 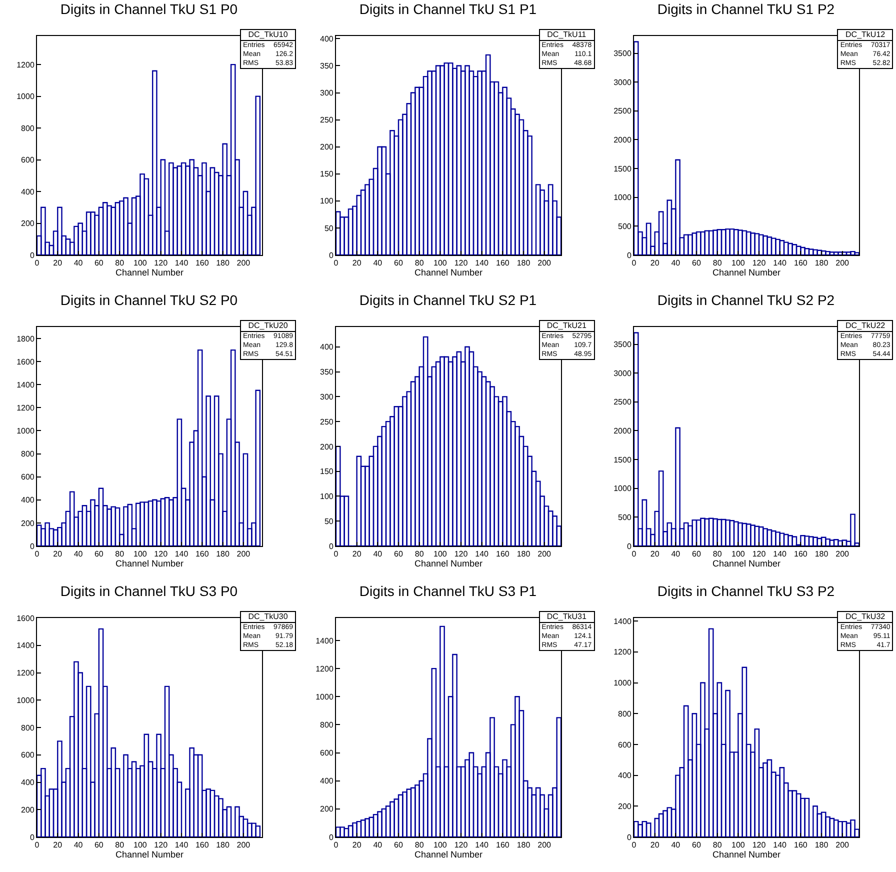 What do you see at coordinates (25, 361) in the screenshot?
I see `y-tick-label: 1600` at bounding box center [25, 361].